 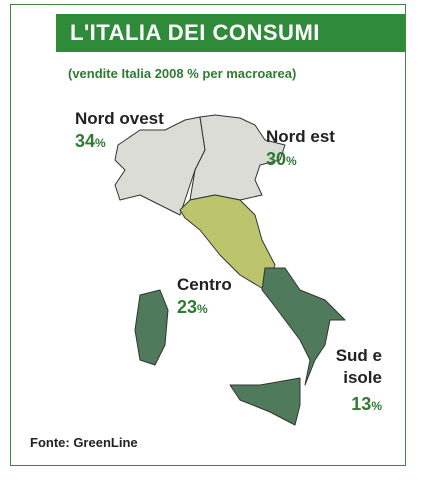 What do you see at coordinates (119, 118) in the screenshot?
I see `region-name: Nord ovest` at bounding box center [119, 118].